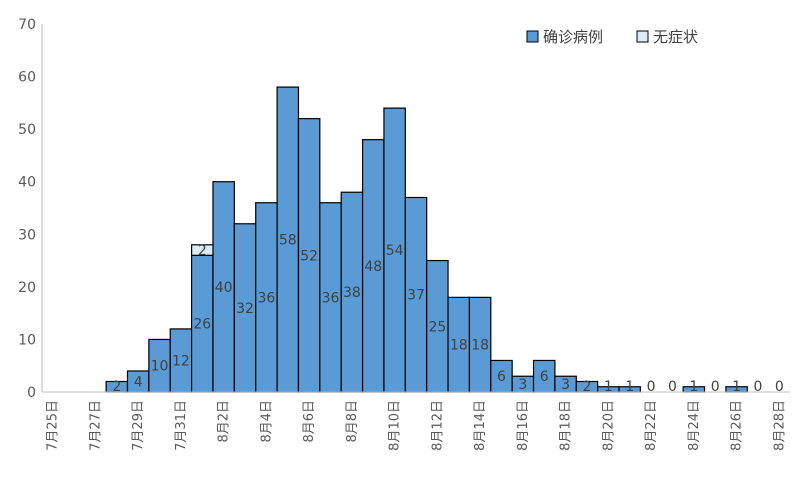  I want to click on data-label: 37, so click(416, 296).